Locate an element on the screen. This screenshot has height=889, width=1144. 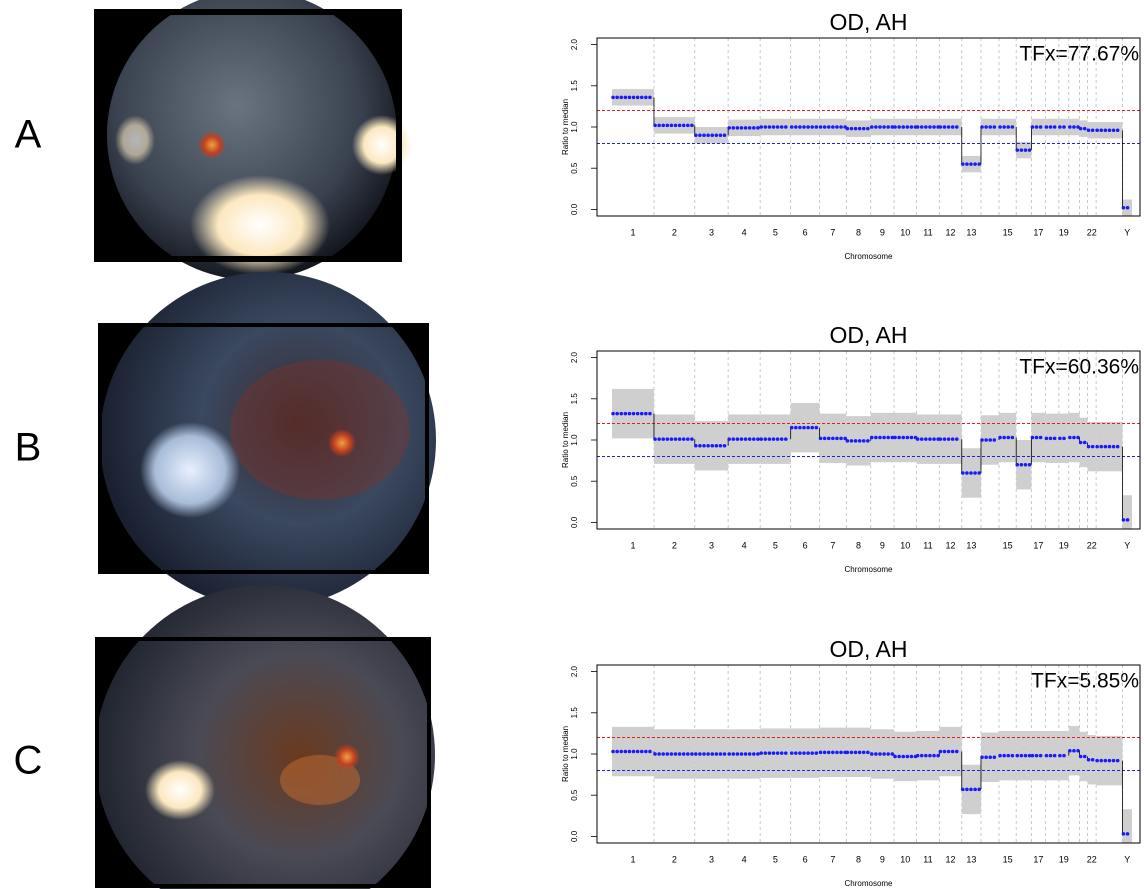
annotation: TFx=77.67% is located at coordinates (1079, 54).